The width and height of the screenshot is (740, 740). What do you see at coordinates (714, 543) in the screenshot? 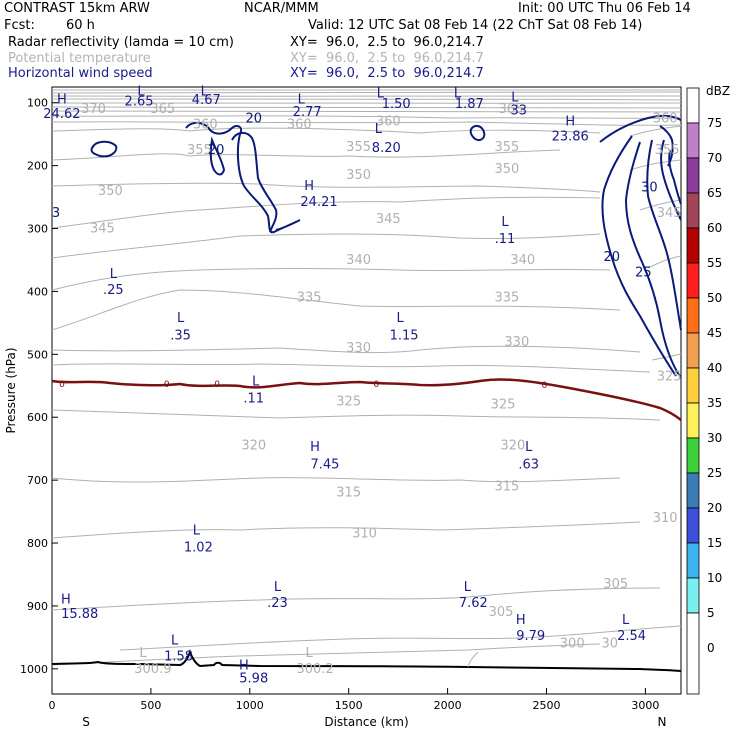
I see `colorbar-level-label: 15` at bounding box center [714, 543].